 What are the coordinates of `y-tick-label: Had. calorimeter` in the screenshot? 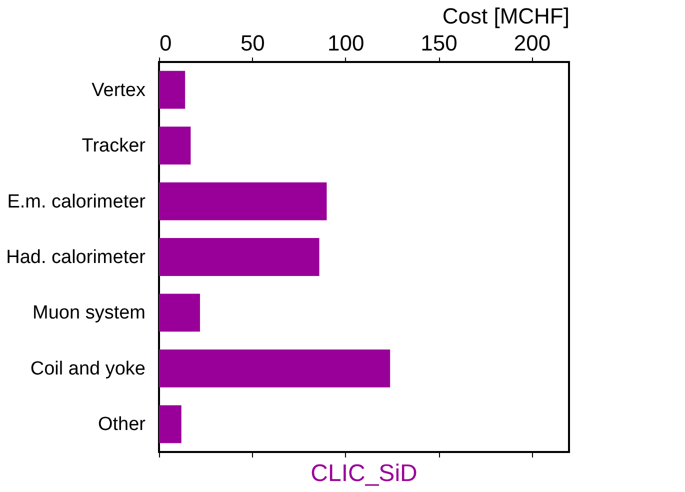 It's located at (76, 257).